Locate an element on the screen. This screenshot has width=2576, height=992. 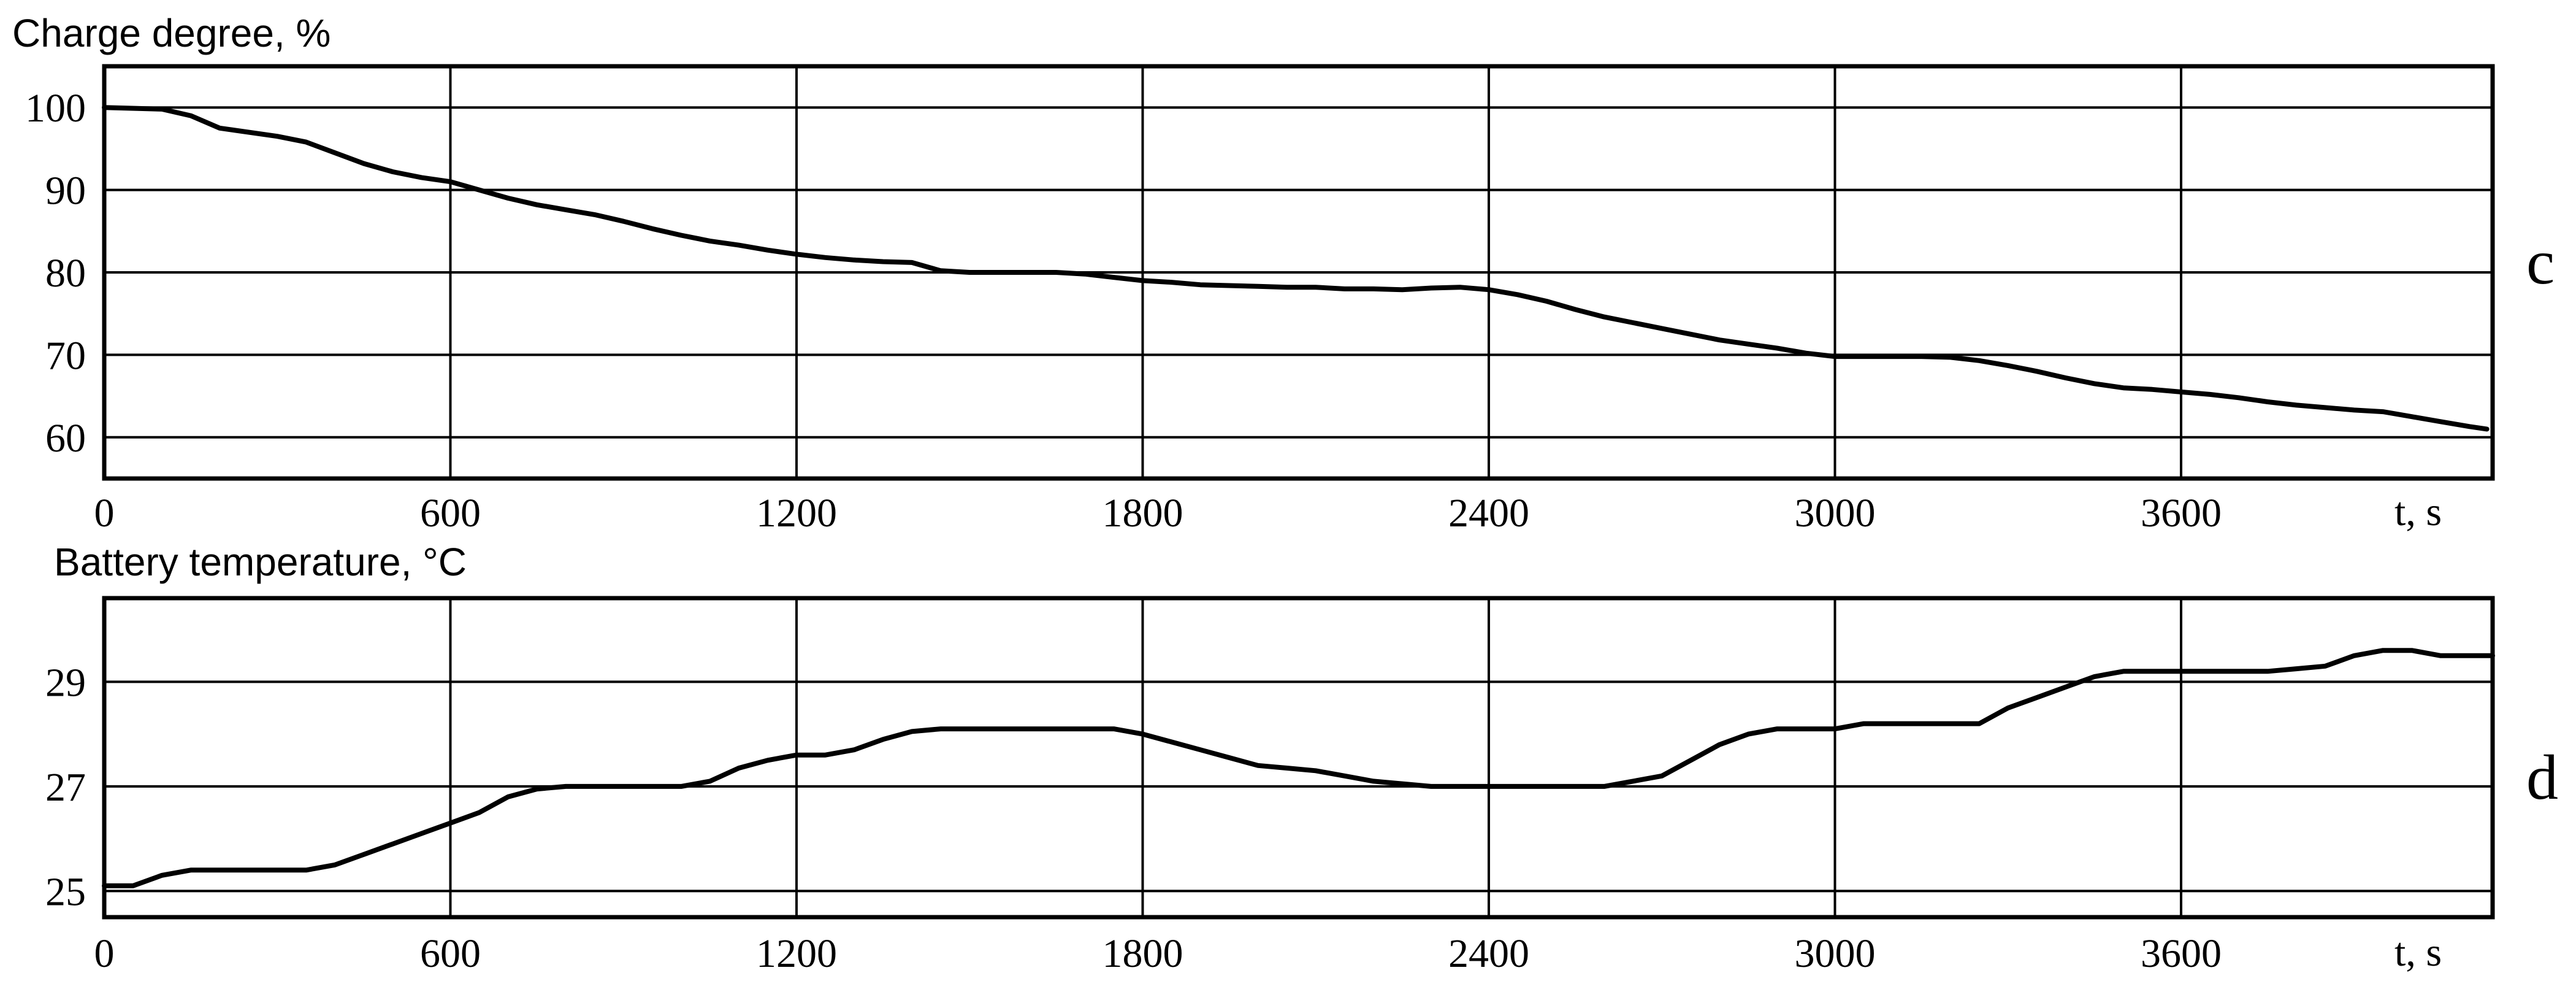
y-tick-label: 80 is located at coordinates (65, 273).